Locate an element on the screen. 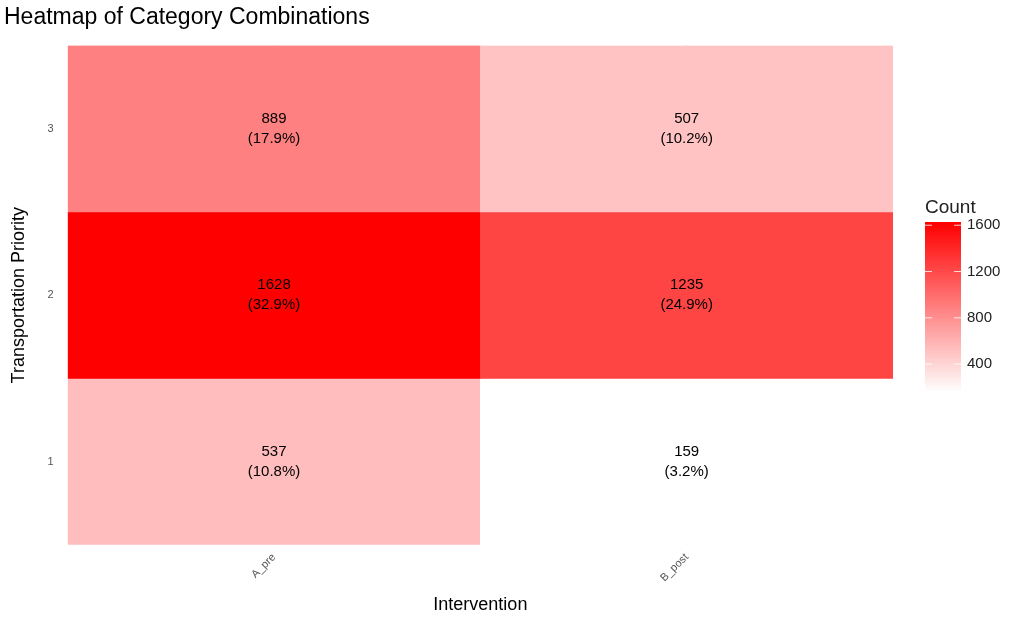 The height and width of the screenshot is (620, 1011). data-label: 889 (17.9%) is located at coordinates (274, 127).